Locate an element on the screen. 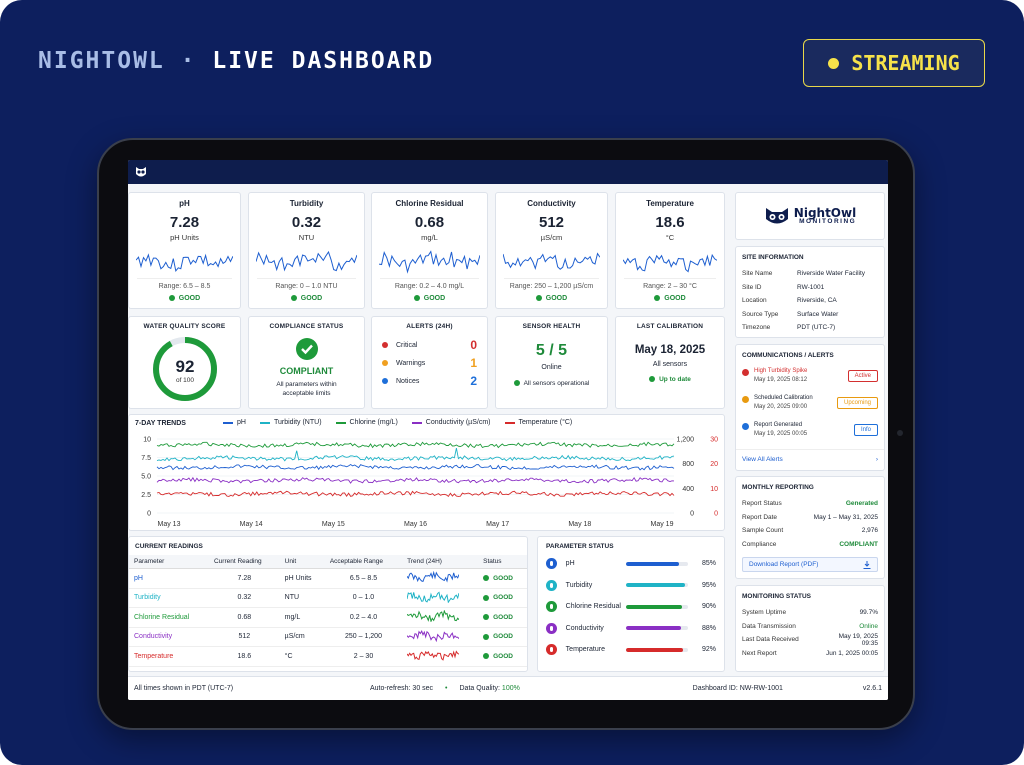  y-tick-temp: 20 is located at coordinates (714, 464).